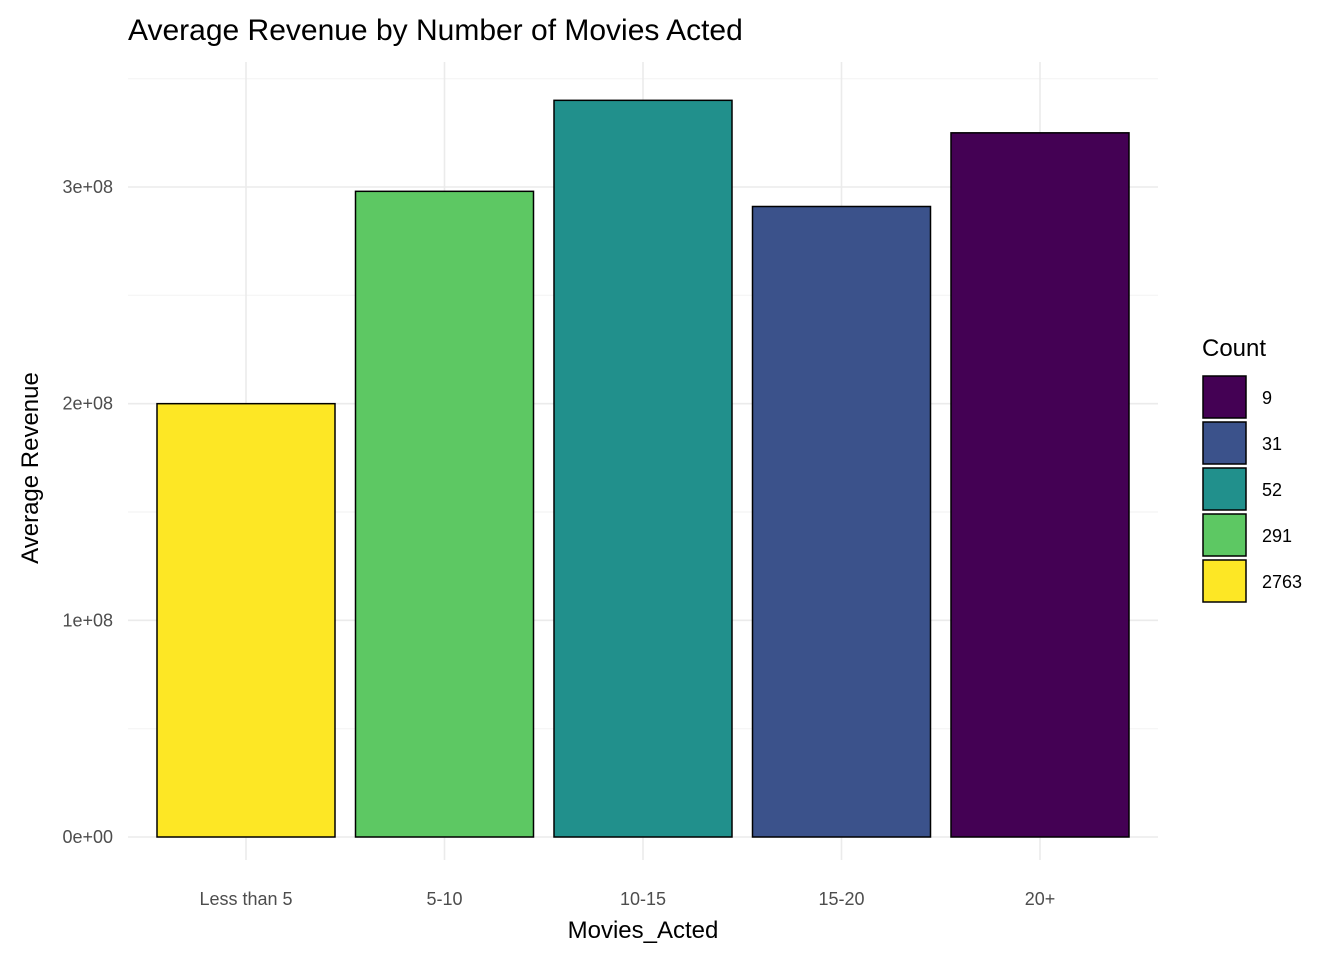 This screenshot has width=1344, height=960. Describe the element at coordinates (87, 837) in the screenshot. I see `y-tick-label: 0e+00` at that location.